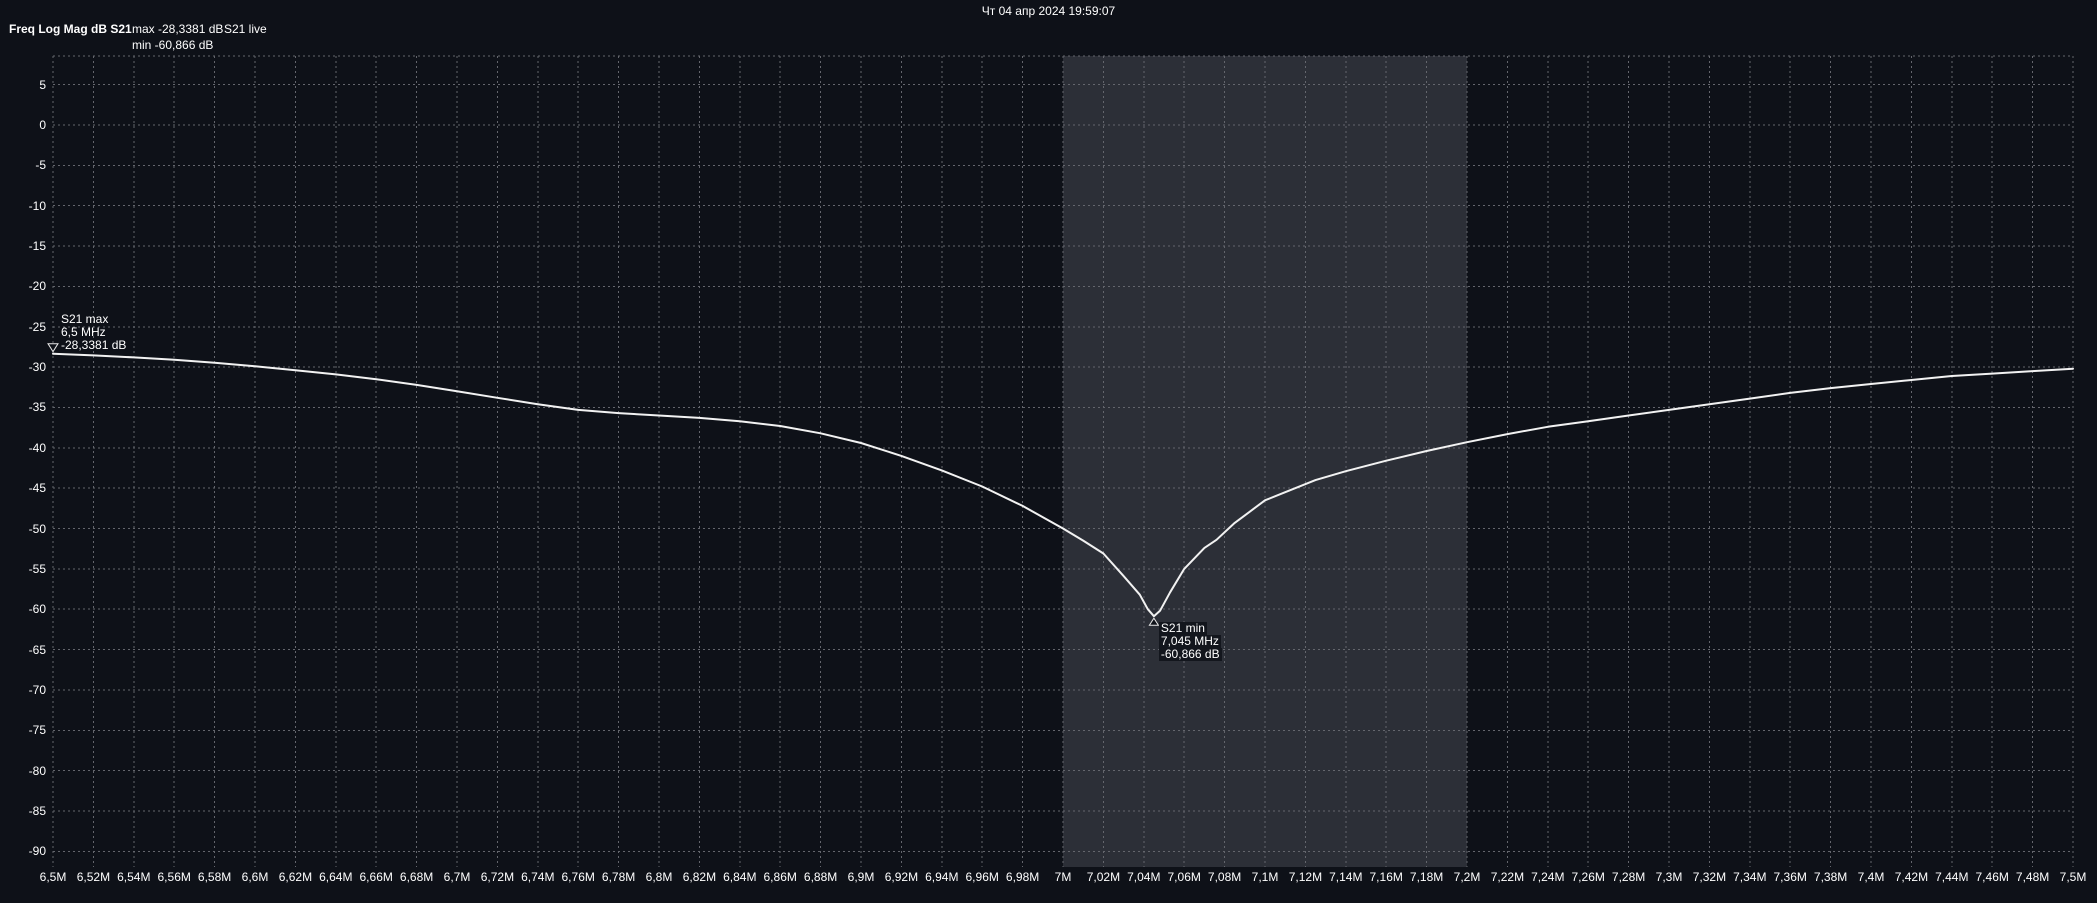 The width and height of the screenshot is (2097, 903). I want to click on x-tick-label: 7,12M, so click(1305, 877).